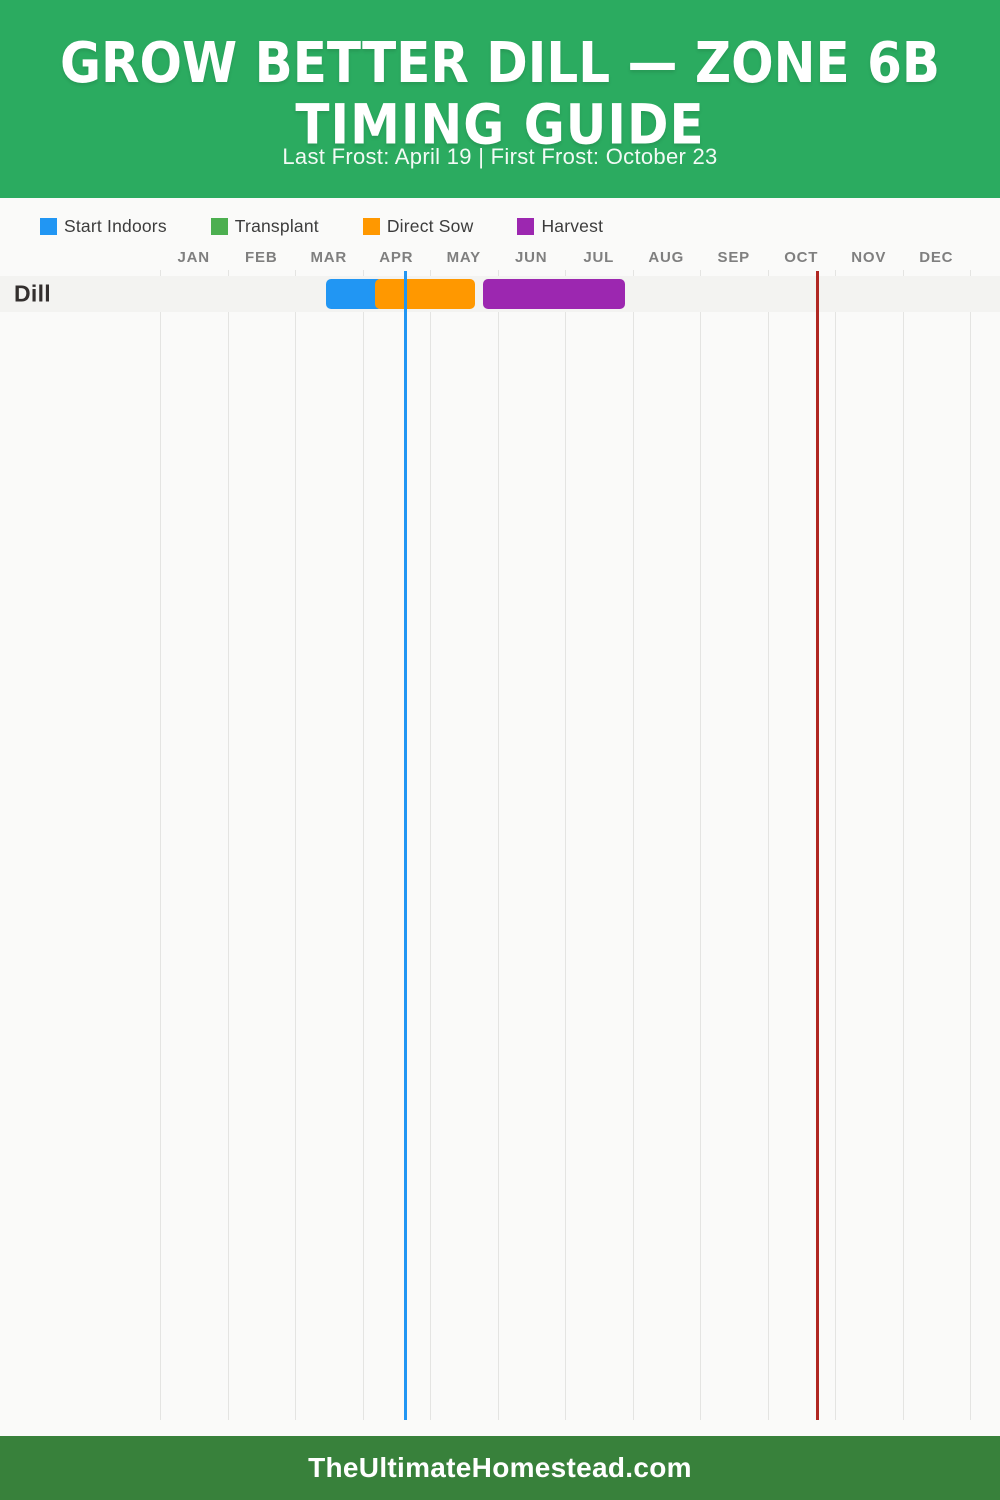 The width and height of the screenshot is (1000, 1500). What do you see at coordinates (801, 257) in the screenshot?
I see `month-label-oct: OCT` at bounding box center [801, 257].